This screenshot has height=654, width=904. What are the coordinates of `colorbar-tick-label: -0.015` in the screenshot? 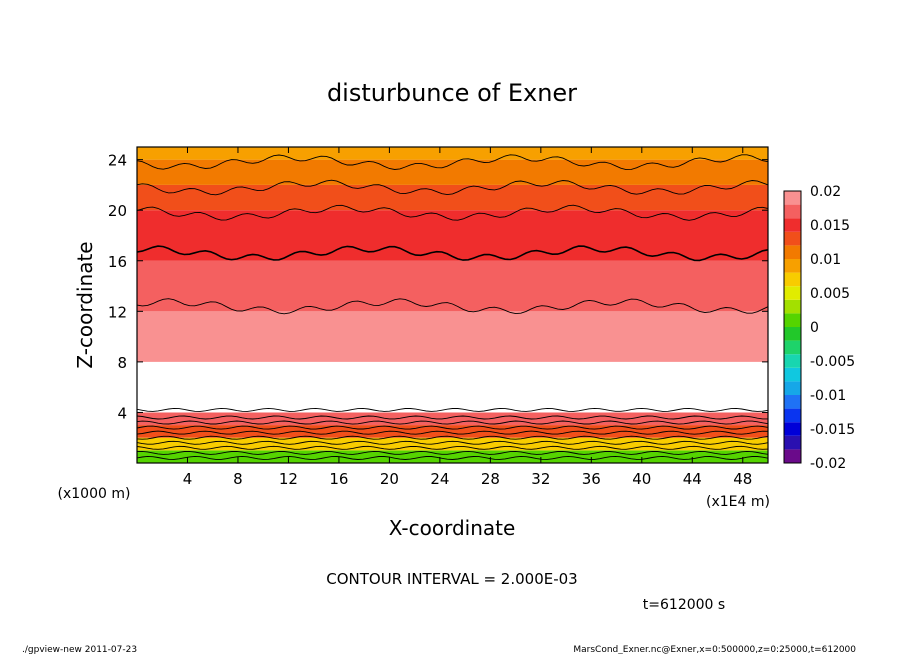 It's located at (832, 430).